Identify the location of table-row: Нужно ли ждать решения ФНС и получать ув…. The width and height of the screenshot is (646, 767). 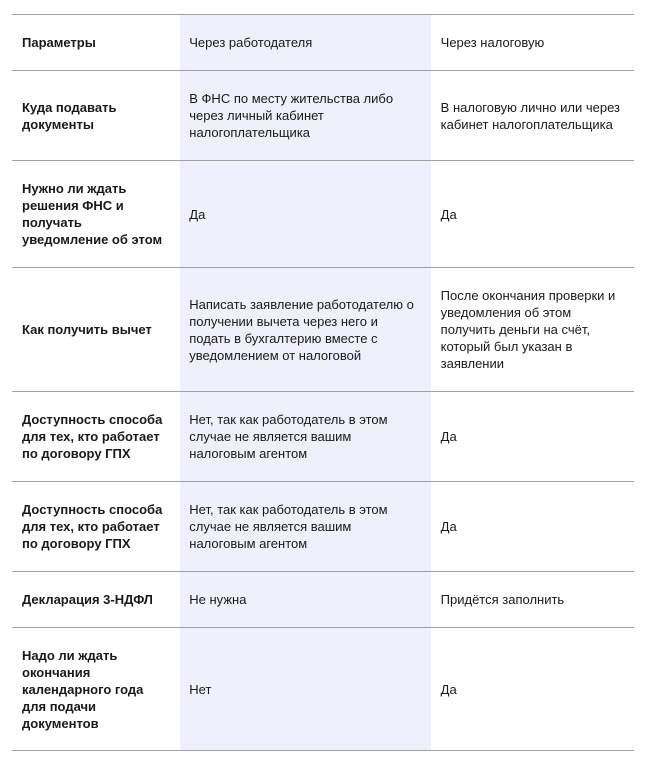
(323, 214).